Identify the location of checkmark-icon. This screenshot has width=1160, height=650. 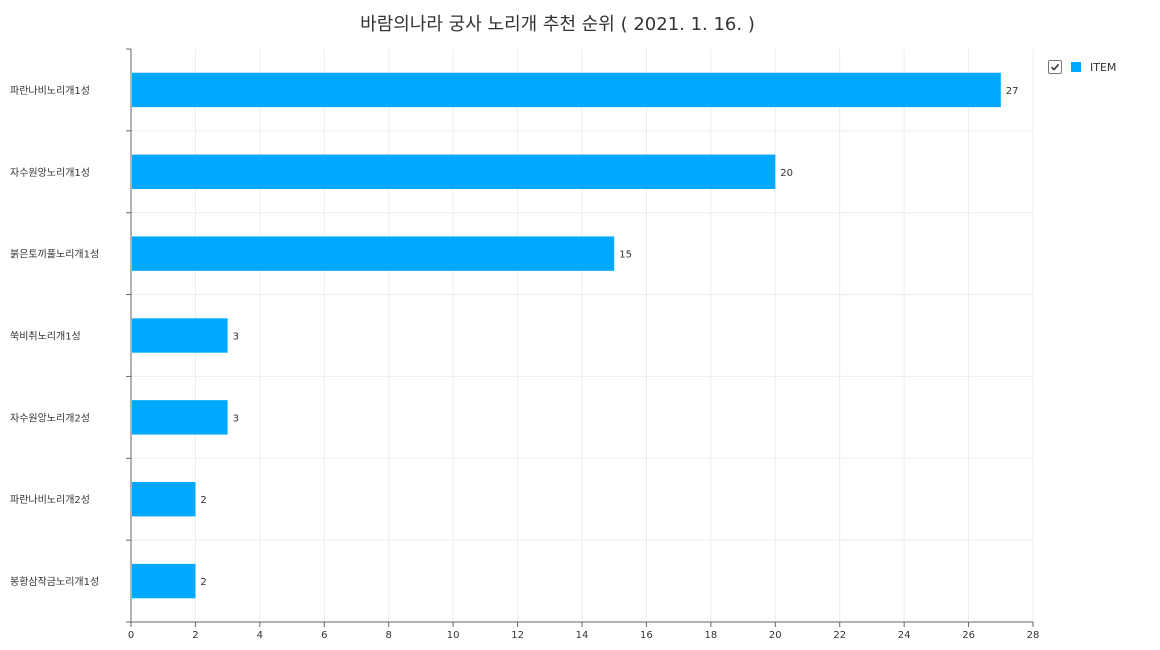
(1055, 67).